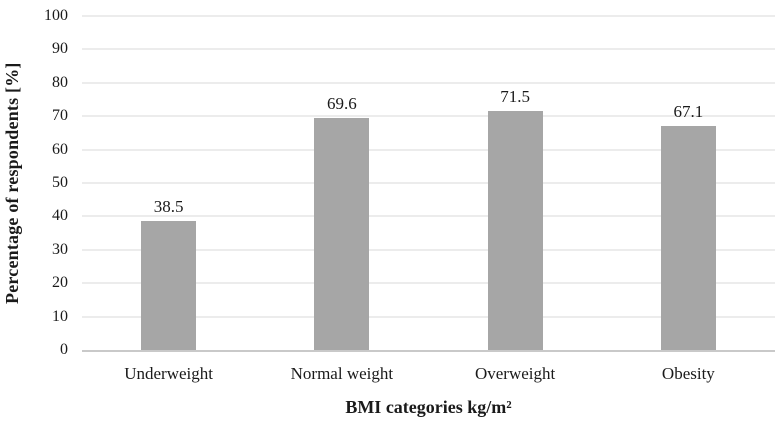 The image size is (779, 430). Describe the element at coordinates (60, 49) in the screenshot. I see `y-tick-label: 90` at that location.